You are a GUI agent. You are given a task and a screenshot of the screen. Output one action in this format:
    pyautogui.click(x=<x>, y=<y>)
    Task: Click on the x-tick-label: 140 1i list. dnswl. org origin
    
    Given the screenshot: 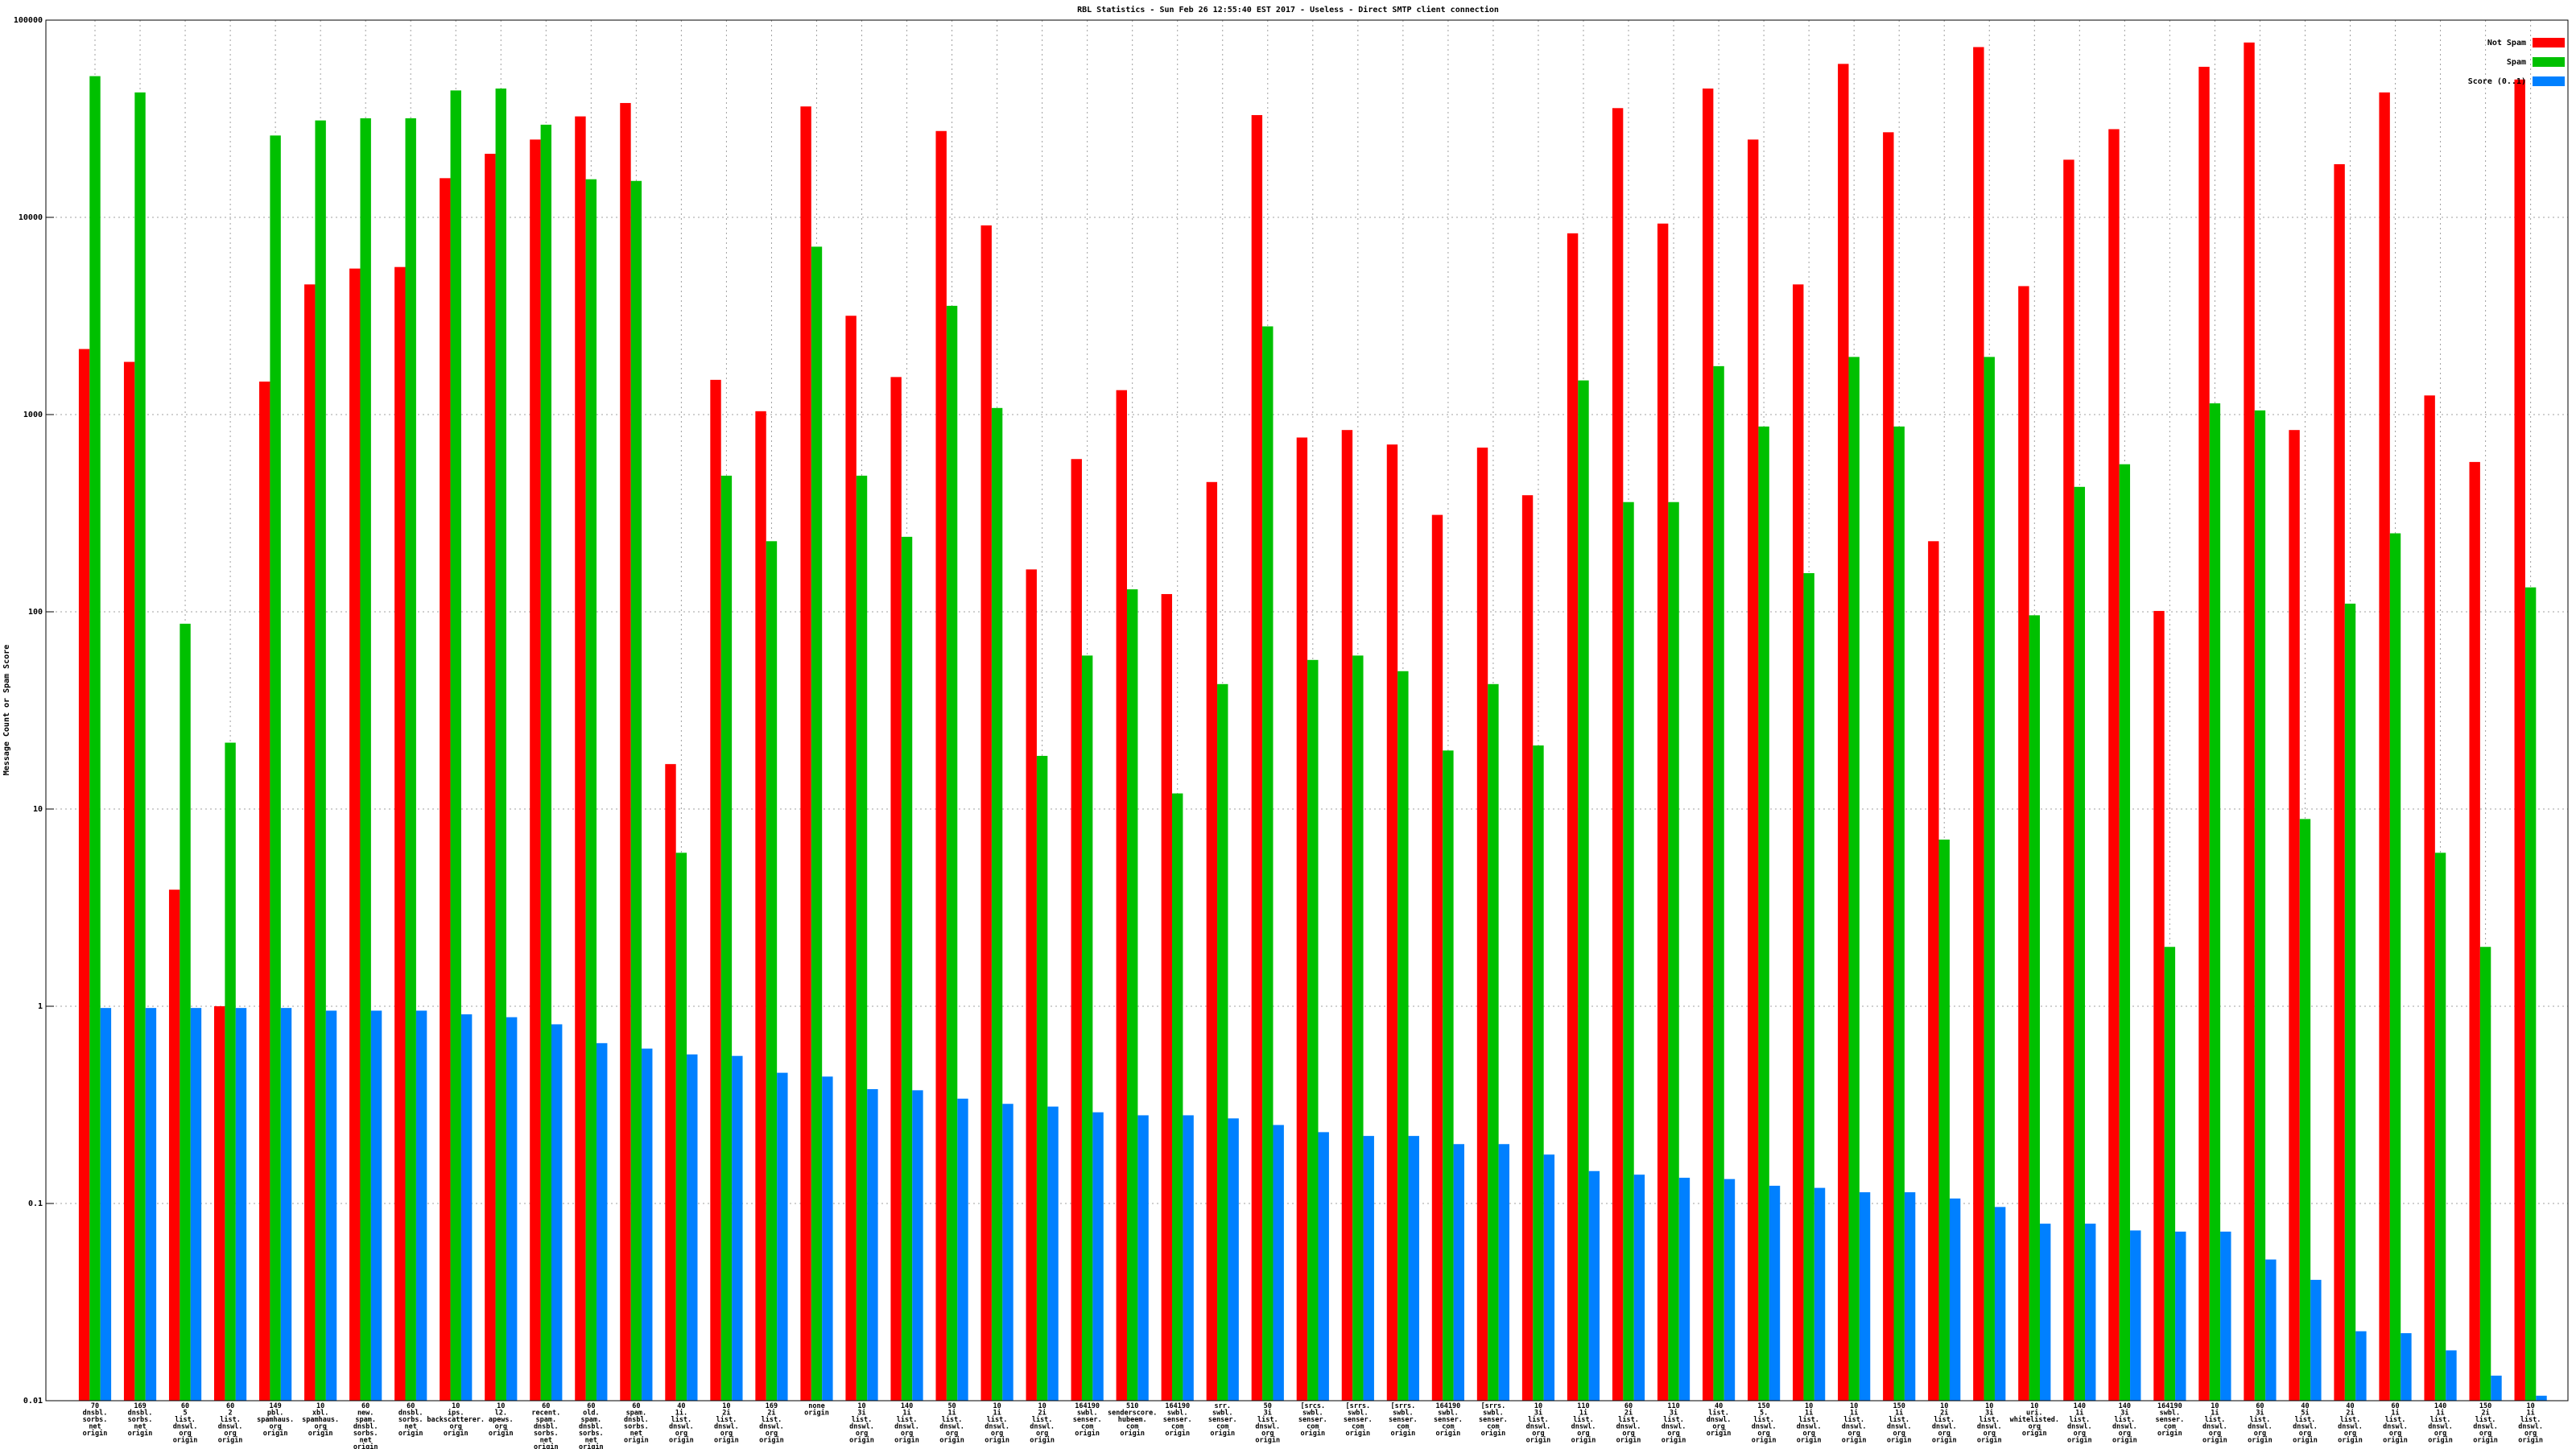 What is the action you would take?
    pyautogui.click(x=906, y=1423)
    